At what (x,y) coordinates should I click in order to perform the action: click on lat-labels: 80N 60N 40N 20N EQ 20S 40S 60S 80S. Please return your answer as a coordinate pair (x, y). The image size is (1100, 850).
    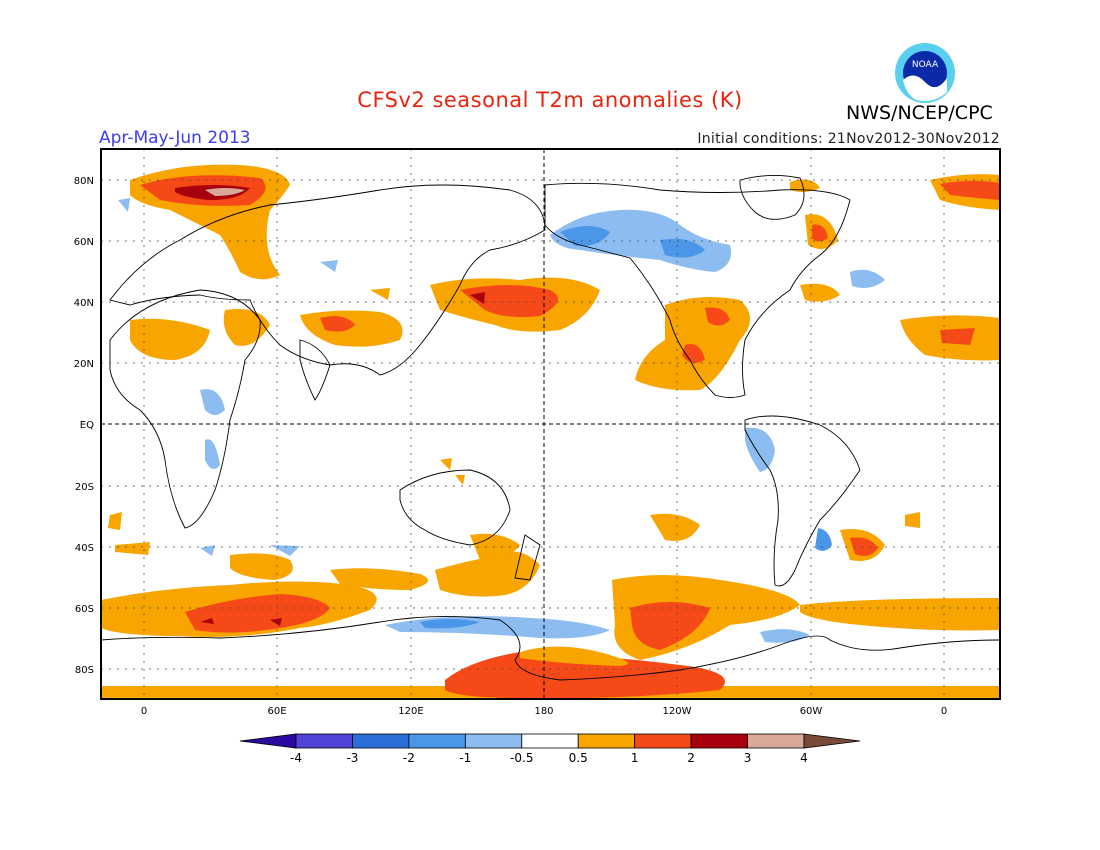
    Looking at the image, I should click on (84, 426).